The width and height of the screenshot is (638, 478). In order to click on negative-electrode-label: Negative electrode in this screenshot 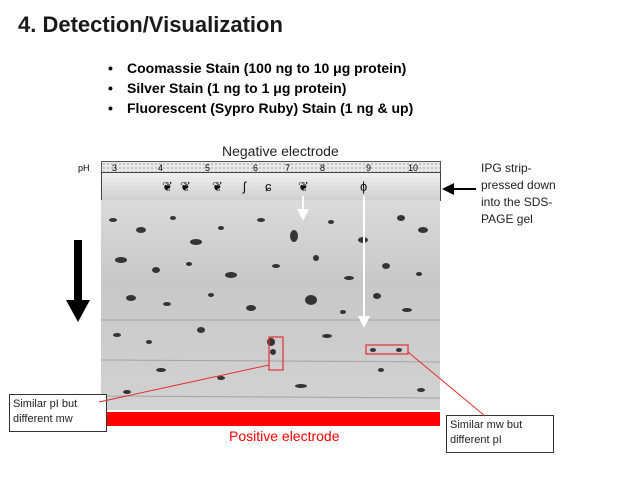, I will do `click(280, 151)`.